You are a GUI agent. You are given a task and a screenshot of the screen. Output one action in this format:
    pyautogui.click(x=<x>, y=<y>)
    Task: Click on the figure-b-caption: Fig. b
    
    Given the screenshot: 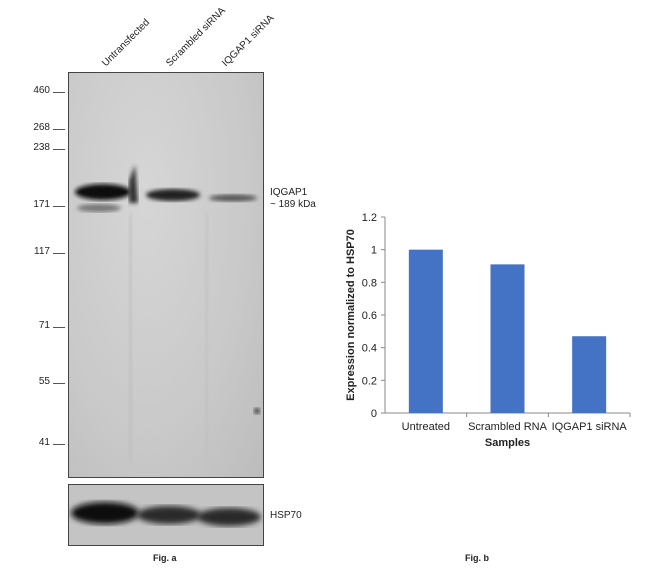 What is the action you would take?
    pyautogui.click(x=477, y=558)
    